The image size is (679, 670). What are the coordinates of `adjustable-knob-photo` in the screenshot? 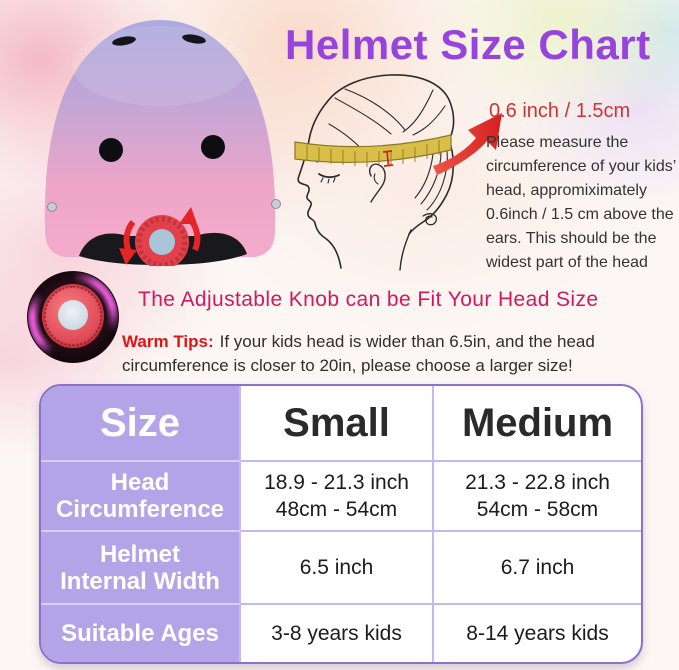 It's located at (73, 317).